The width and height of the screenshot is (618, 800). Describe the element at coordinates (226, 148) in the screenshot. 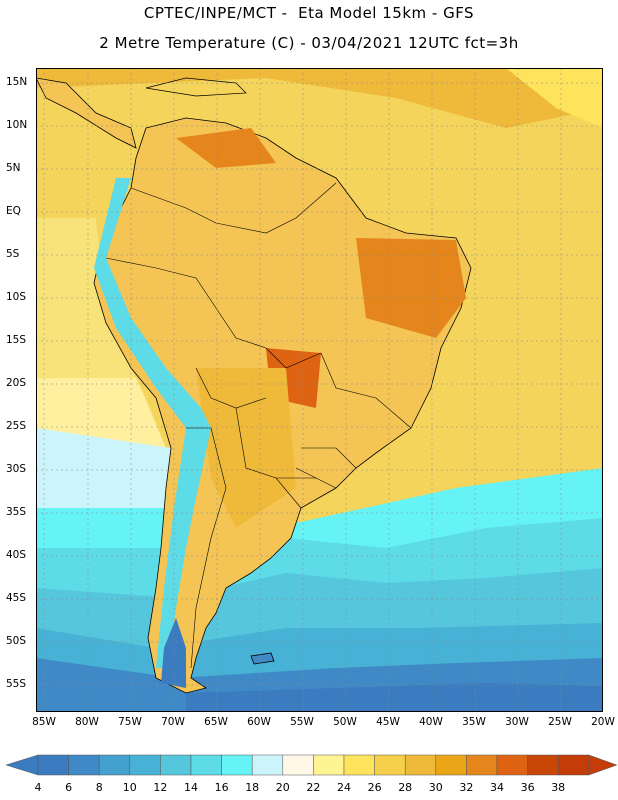

I see `venezuela-hot-patch` at that location.